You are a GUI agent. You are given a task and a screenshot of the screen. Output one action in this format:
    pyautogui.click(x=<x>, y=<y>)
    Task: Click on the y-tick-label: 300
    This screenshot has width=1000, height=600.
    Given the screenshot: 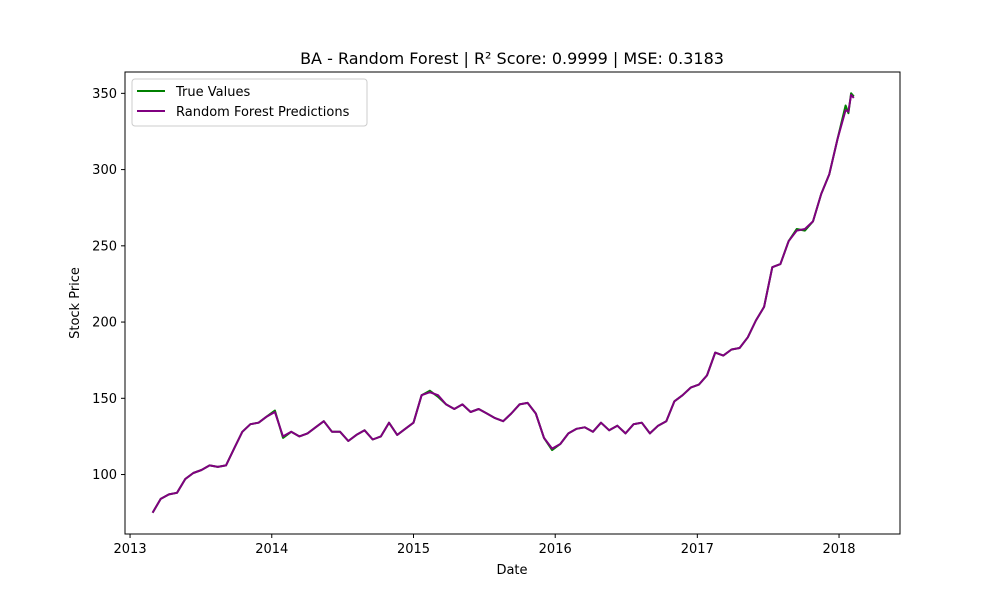 What is the action you would take?
    pyautogui.click(x=104, y=170)
    